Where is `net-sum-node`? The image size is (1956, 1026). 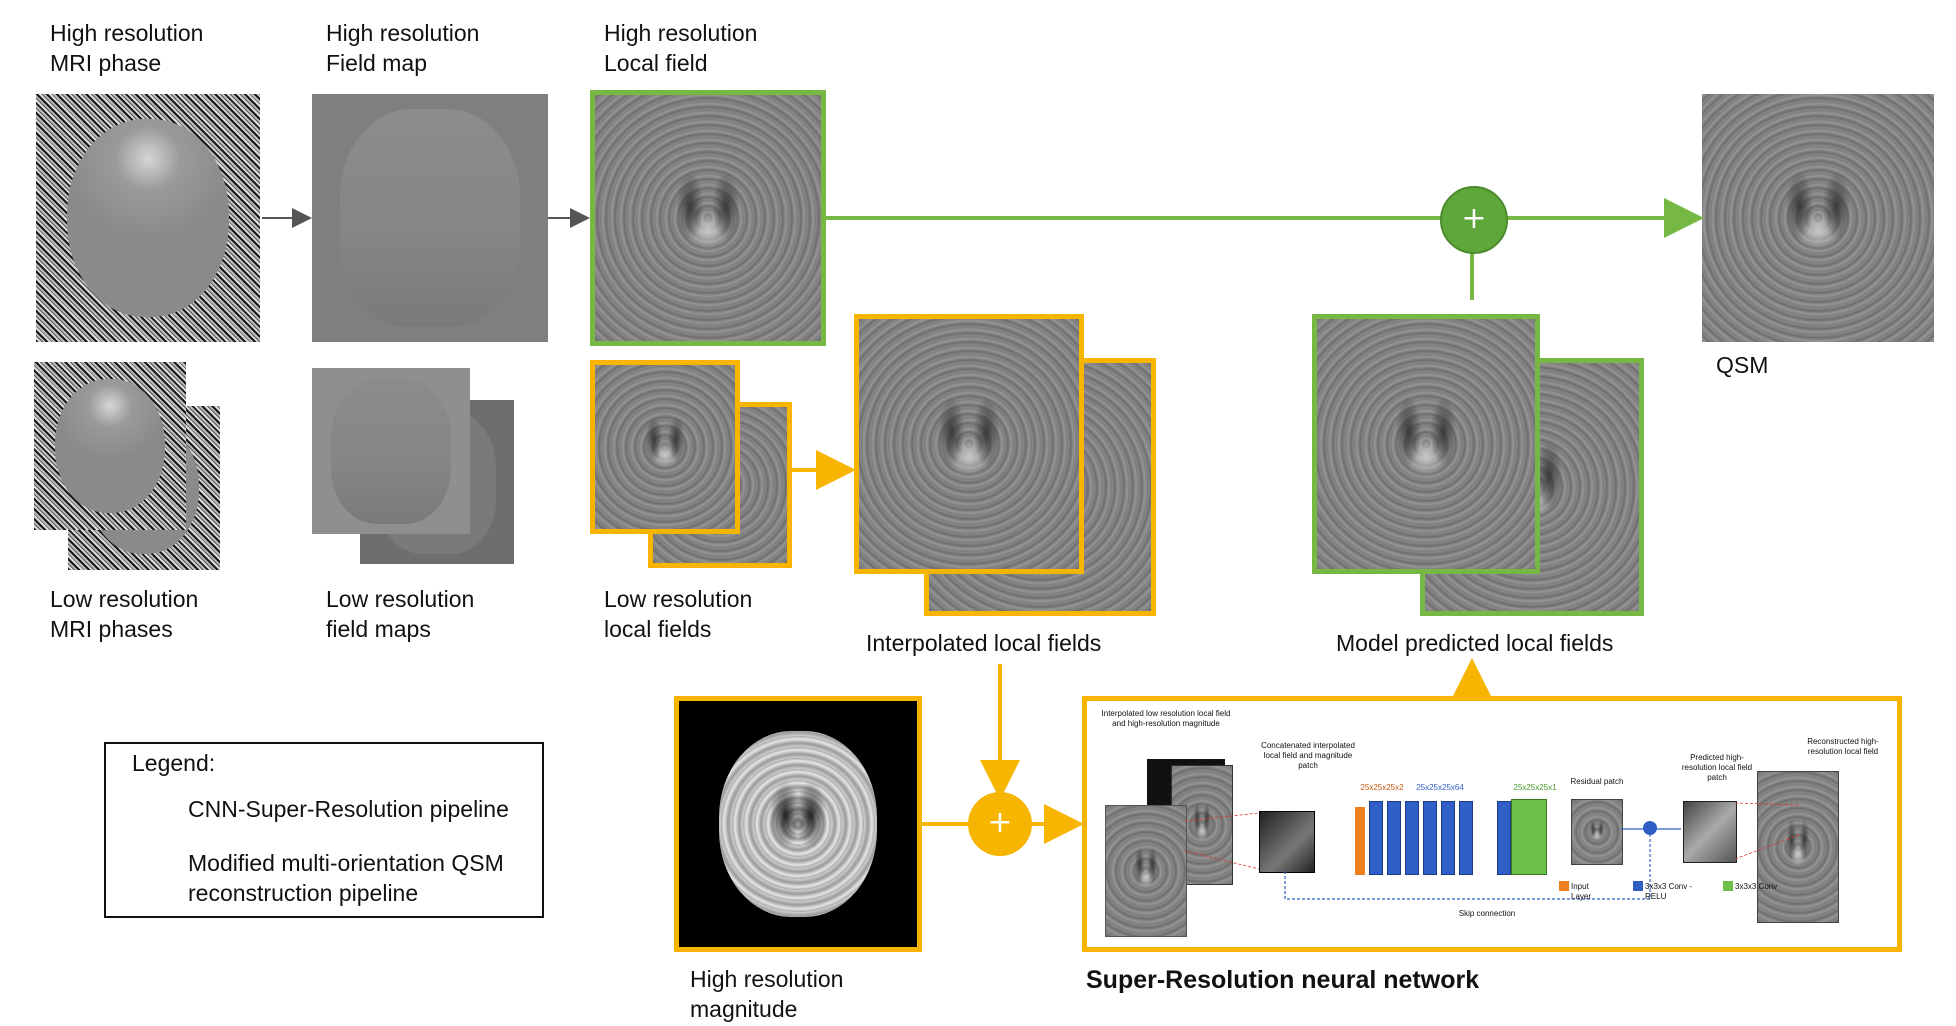 net-sum-node is located at coordinates (1650, 828).